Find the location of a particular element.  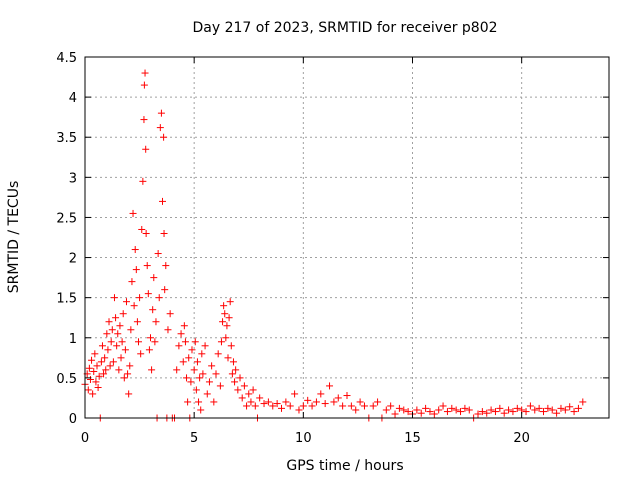

x-tick-label: 10 is located at coordinates (303, 438).